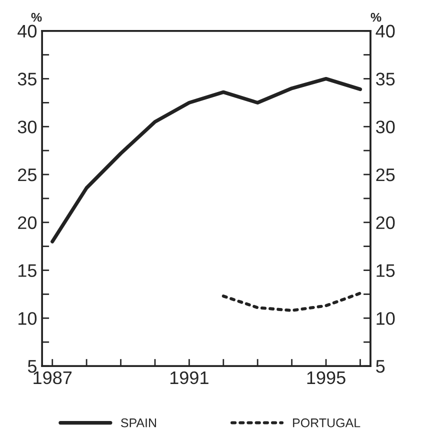 This screenshot has width=421, height=441. I want to click on y-tick-label: 5, so click(32, 366).